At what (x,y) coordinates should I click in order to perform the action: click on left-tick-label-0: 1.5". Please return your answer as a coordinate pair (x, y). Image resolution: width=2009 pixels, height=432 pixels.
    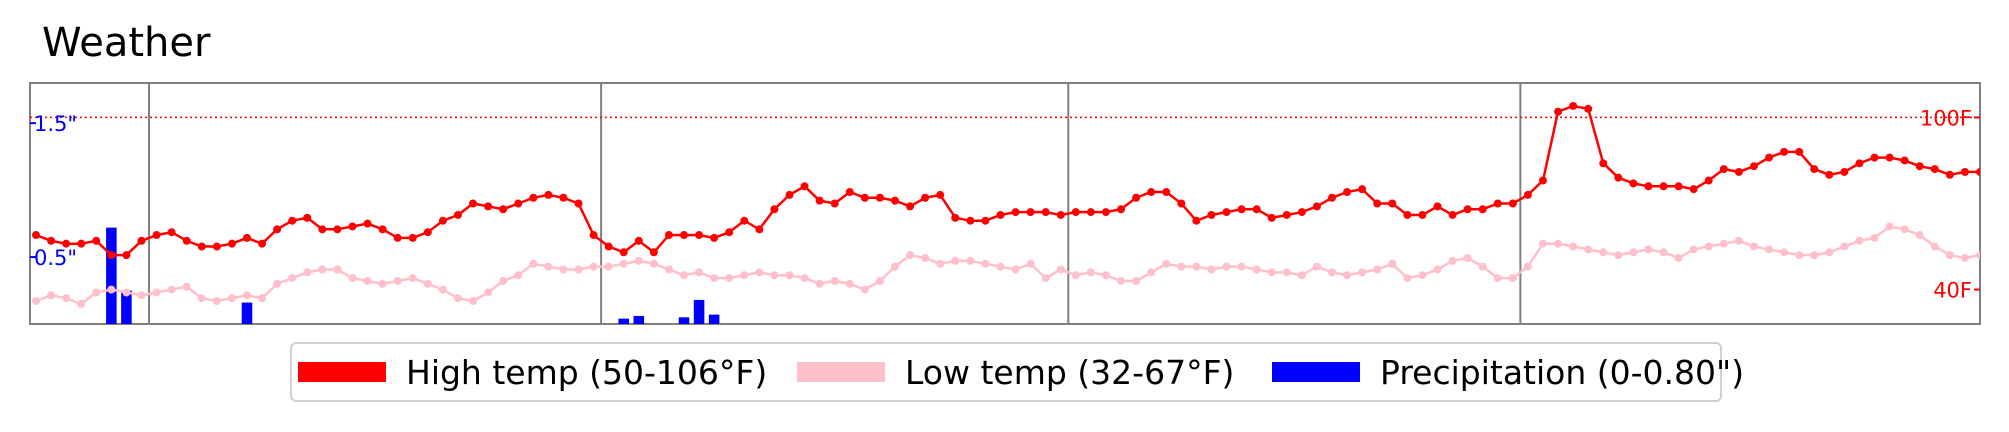
    Looking at the image, I should click on (55, 124).